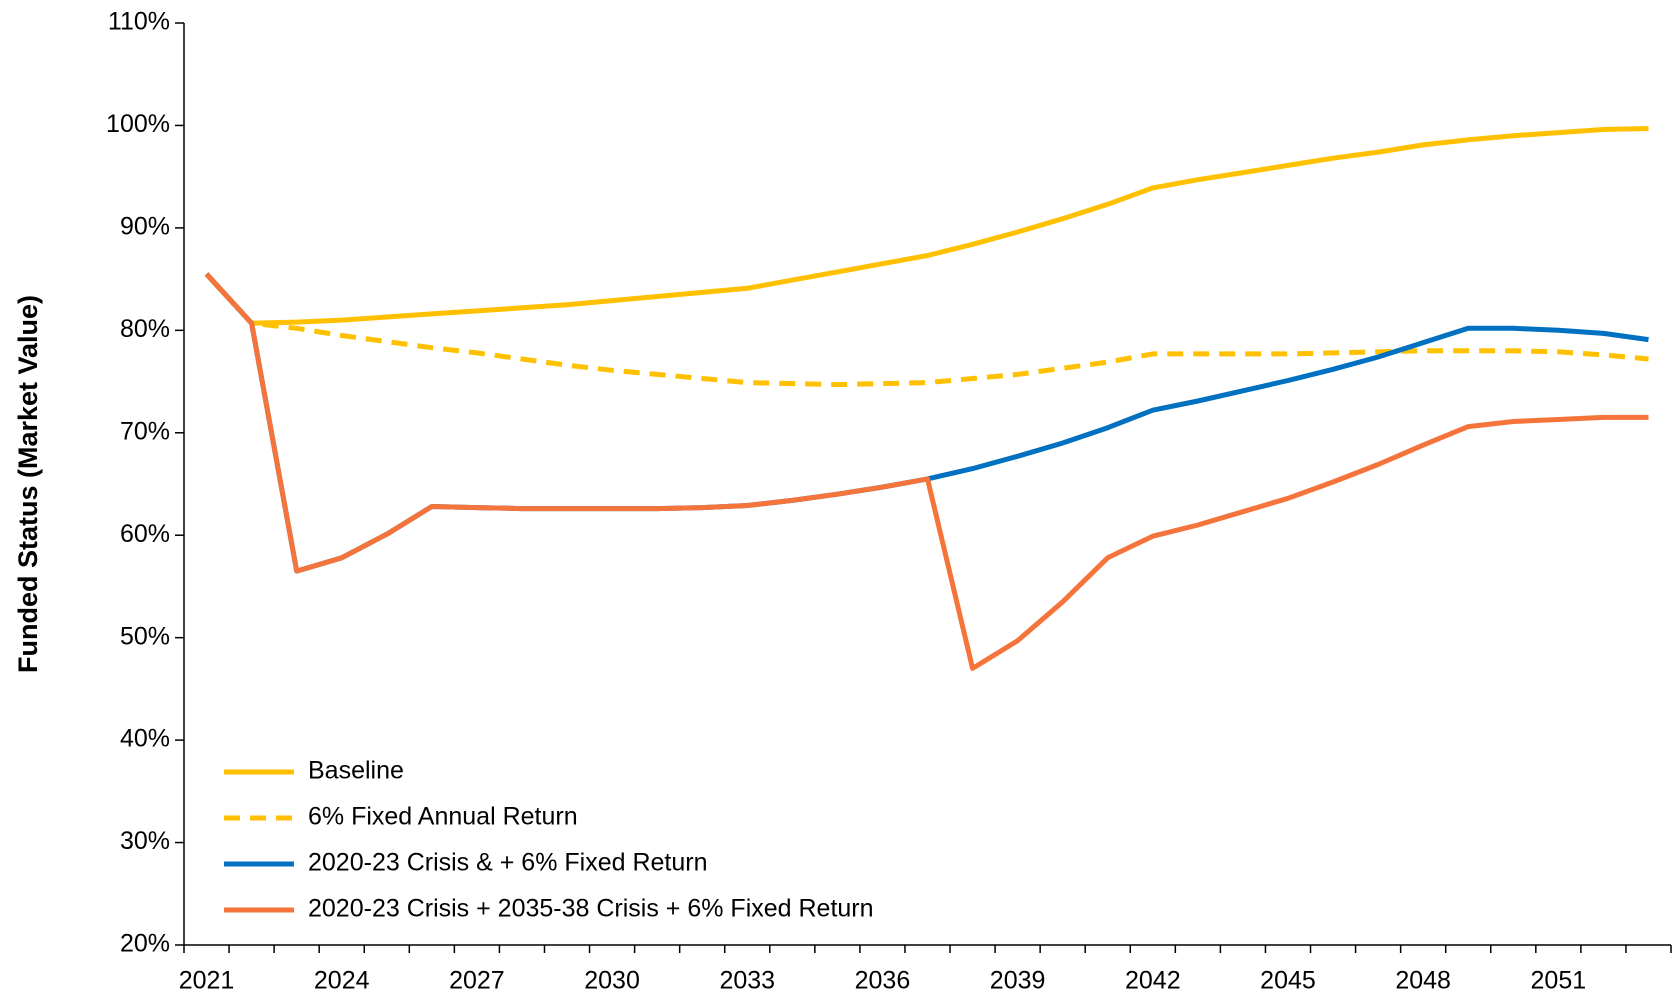 The height and width of the screenshot is (1001, 1675). Describe the element at coordinates (747, 981) in the screenshot. I see `x-tick-label: 2033` at that location.